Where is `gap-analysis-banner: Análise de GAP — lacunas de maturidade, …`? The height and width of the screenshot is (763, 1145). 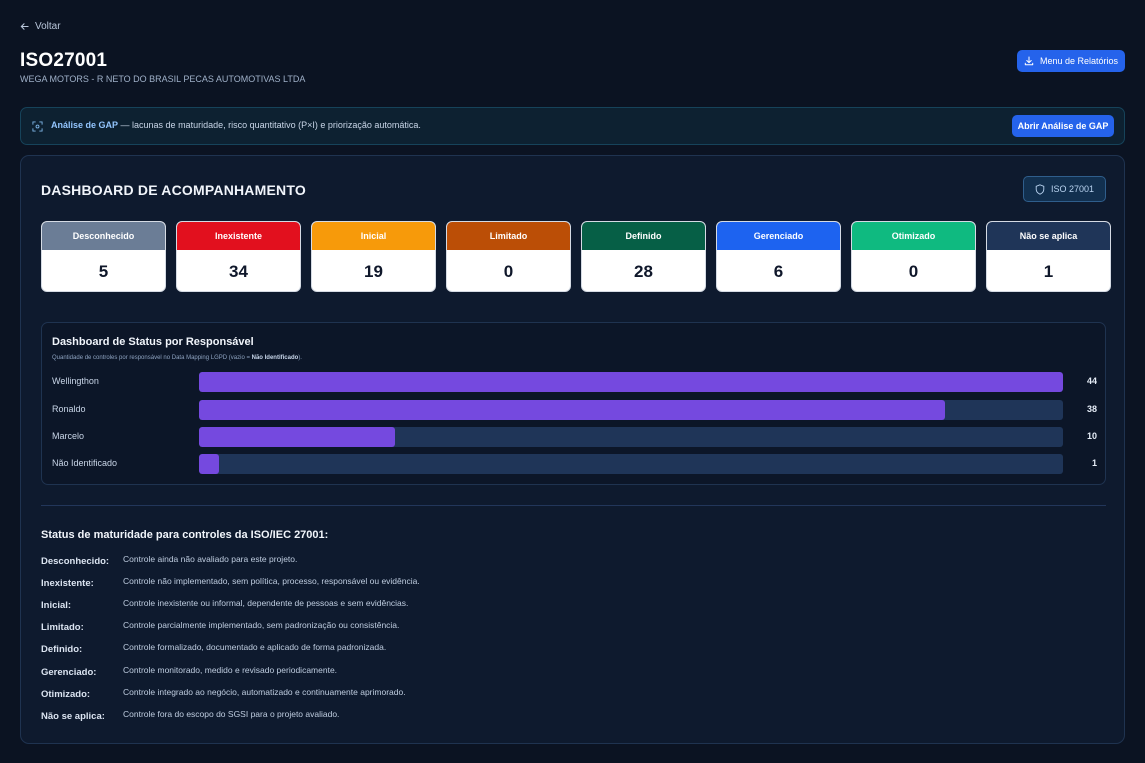 gap-analysis-banner: Análise de GAP — lacunas de maturidade, … is located at coordinates (572, 126).